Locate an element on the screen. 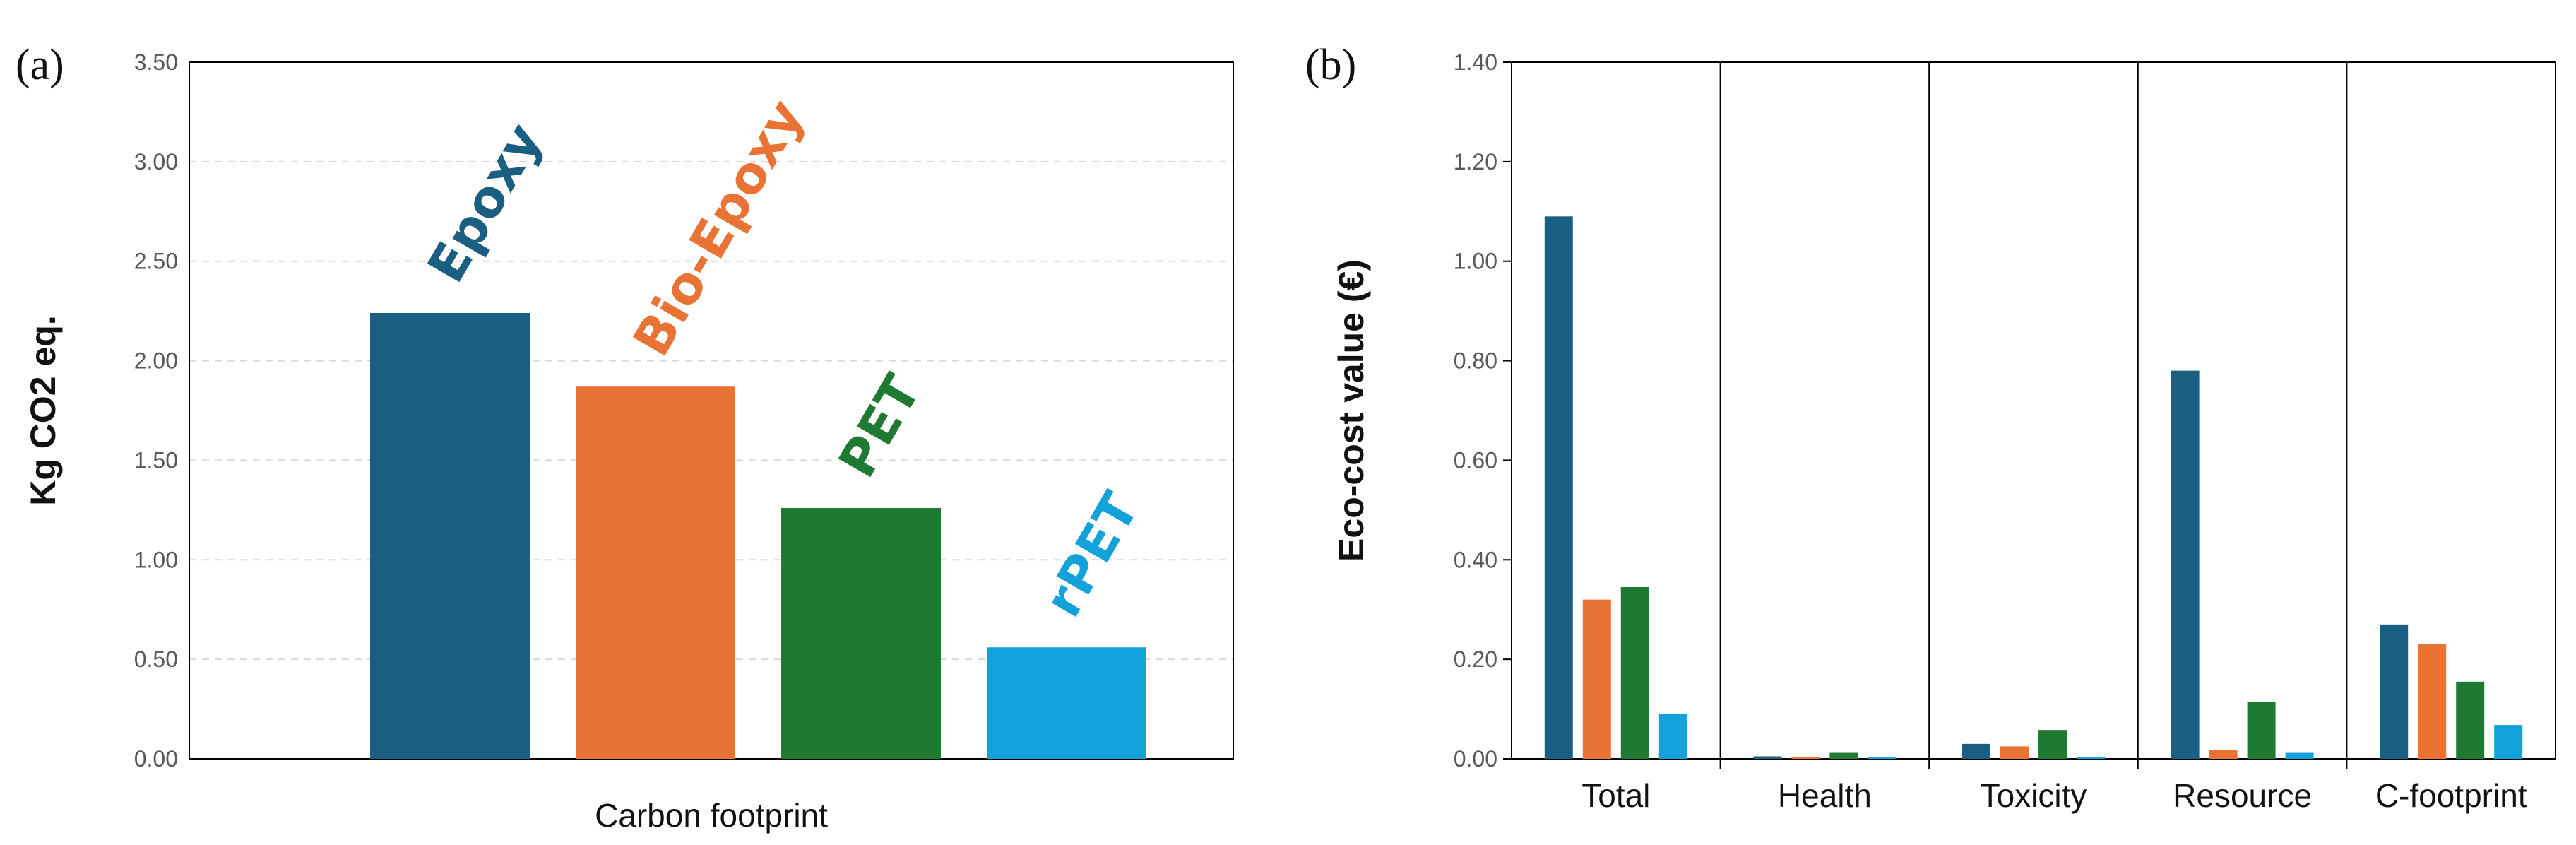 The image size is (2576, 845). x-axis-label-a: Carbon footprint is located at coordinates (711, 816).